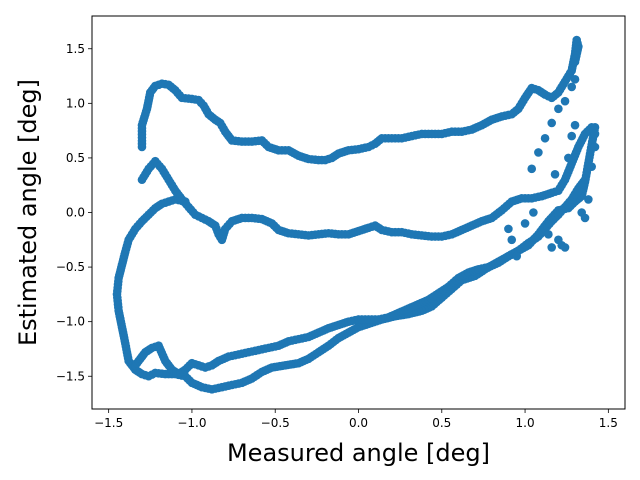  I want to click on y-tick-label: 1.0, so click(75, 103).